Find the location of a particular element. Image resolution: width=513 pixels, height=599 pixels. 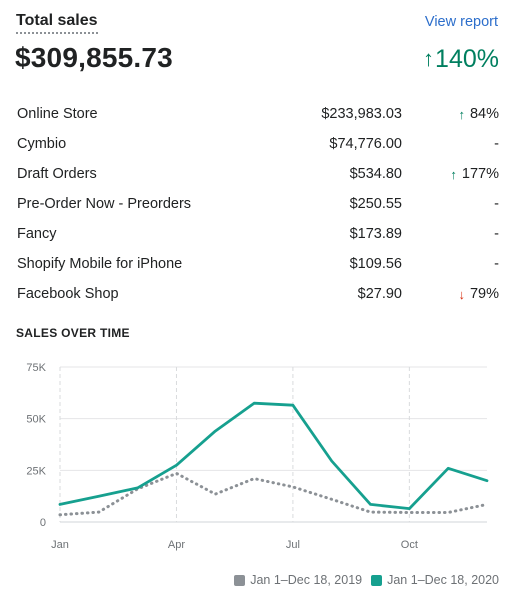

chart-legend: Jan 1–Dec 18, 2019 Jan 1–Dec 18, 2020 is located at coordinates (362, 580).